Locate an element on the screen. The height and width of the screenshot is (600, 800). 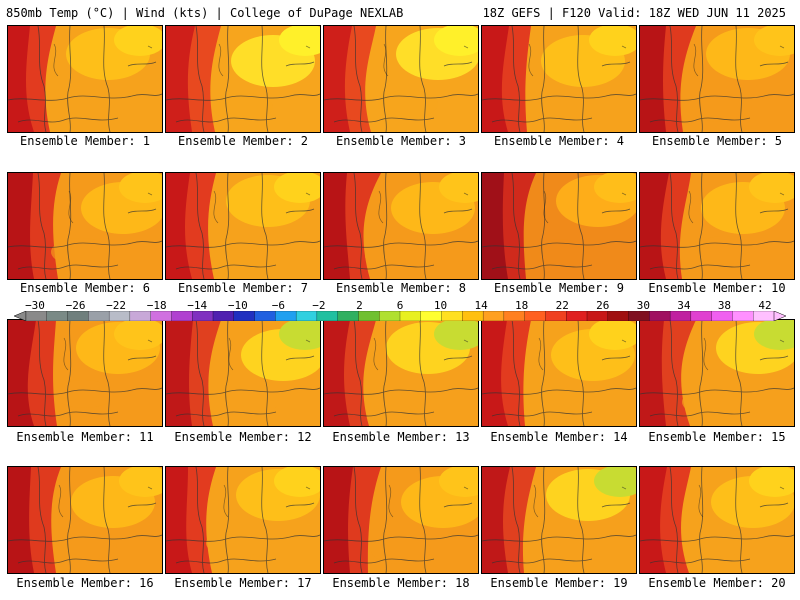
ensemble-member-label: Ensemble Member: 10 is located at coordinates (717, 288).